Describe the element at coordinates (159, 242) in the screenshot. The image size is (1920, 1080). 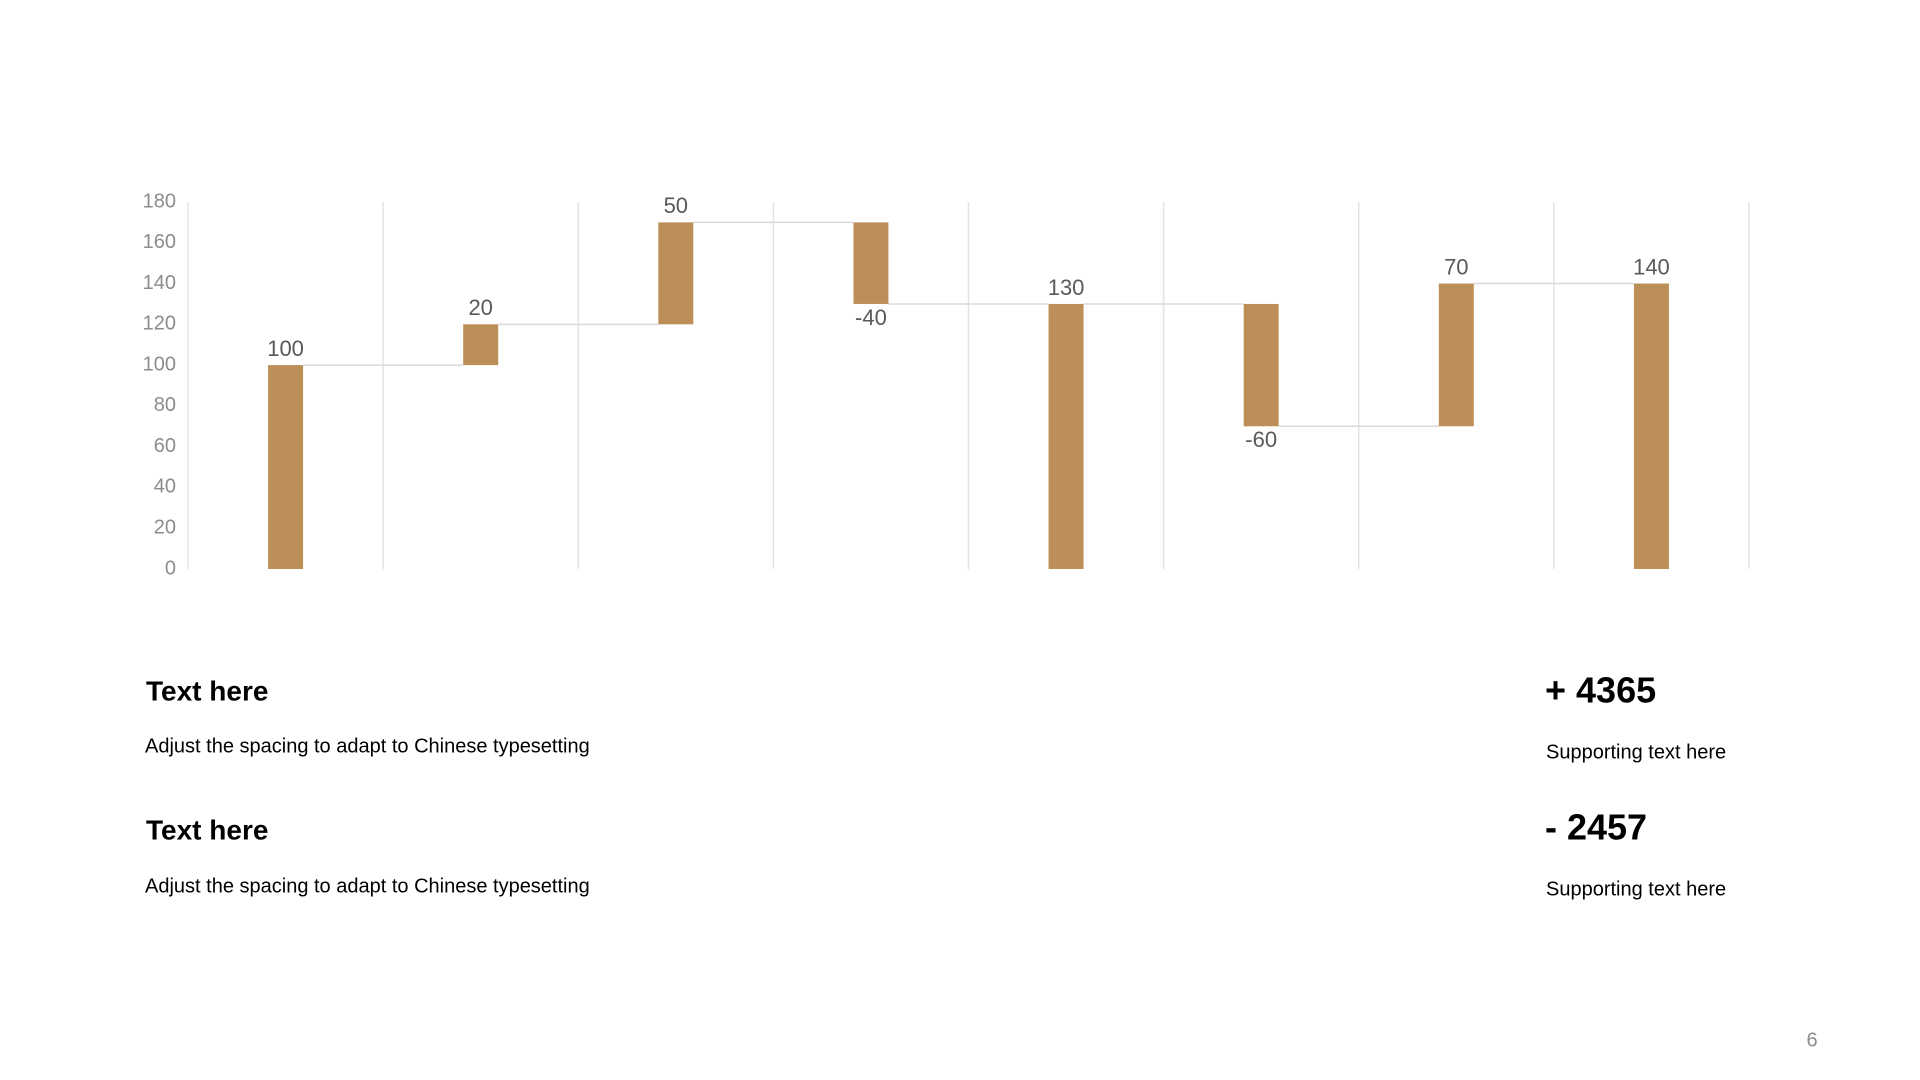
I see `y-tick-label: 160` at that location.